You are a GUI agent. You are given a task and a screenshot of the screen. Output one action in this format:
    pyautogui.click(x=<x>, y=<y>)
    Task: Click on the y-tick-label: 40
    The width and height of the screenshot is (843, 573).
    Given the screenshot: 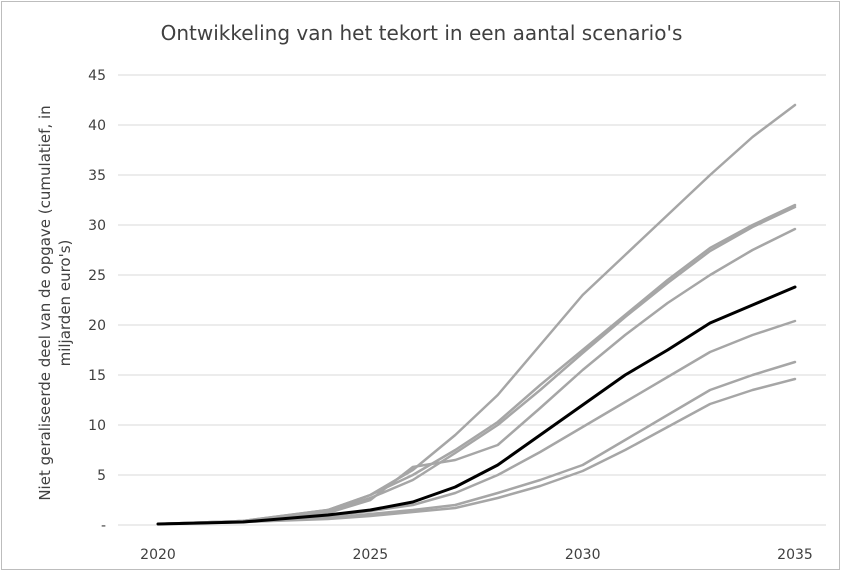 What is the action you would take?
    pyautogui.click(x=97, y=126)
    